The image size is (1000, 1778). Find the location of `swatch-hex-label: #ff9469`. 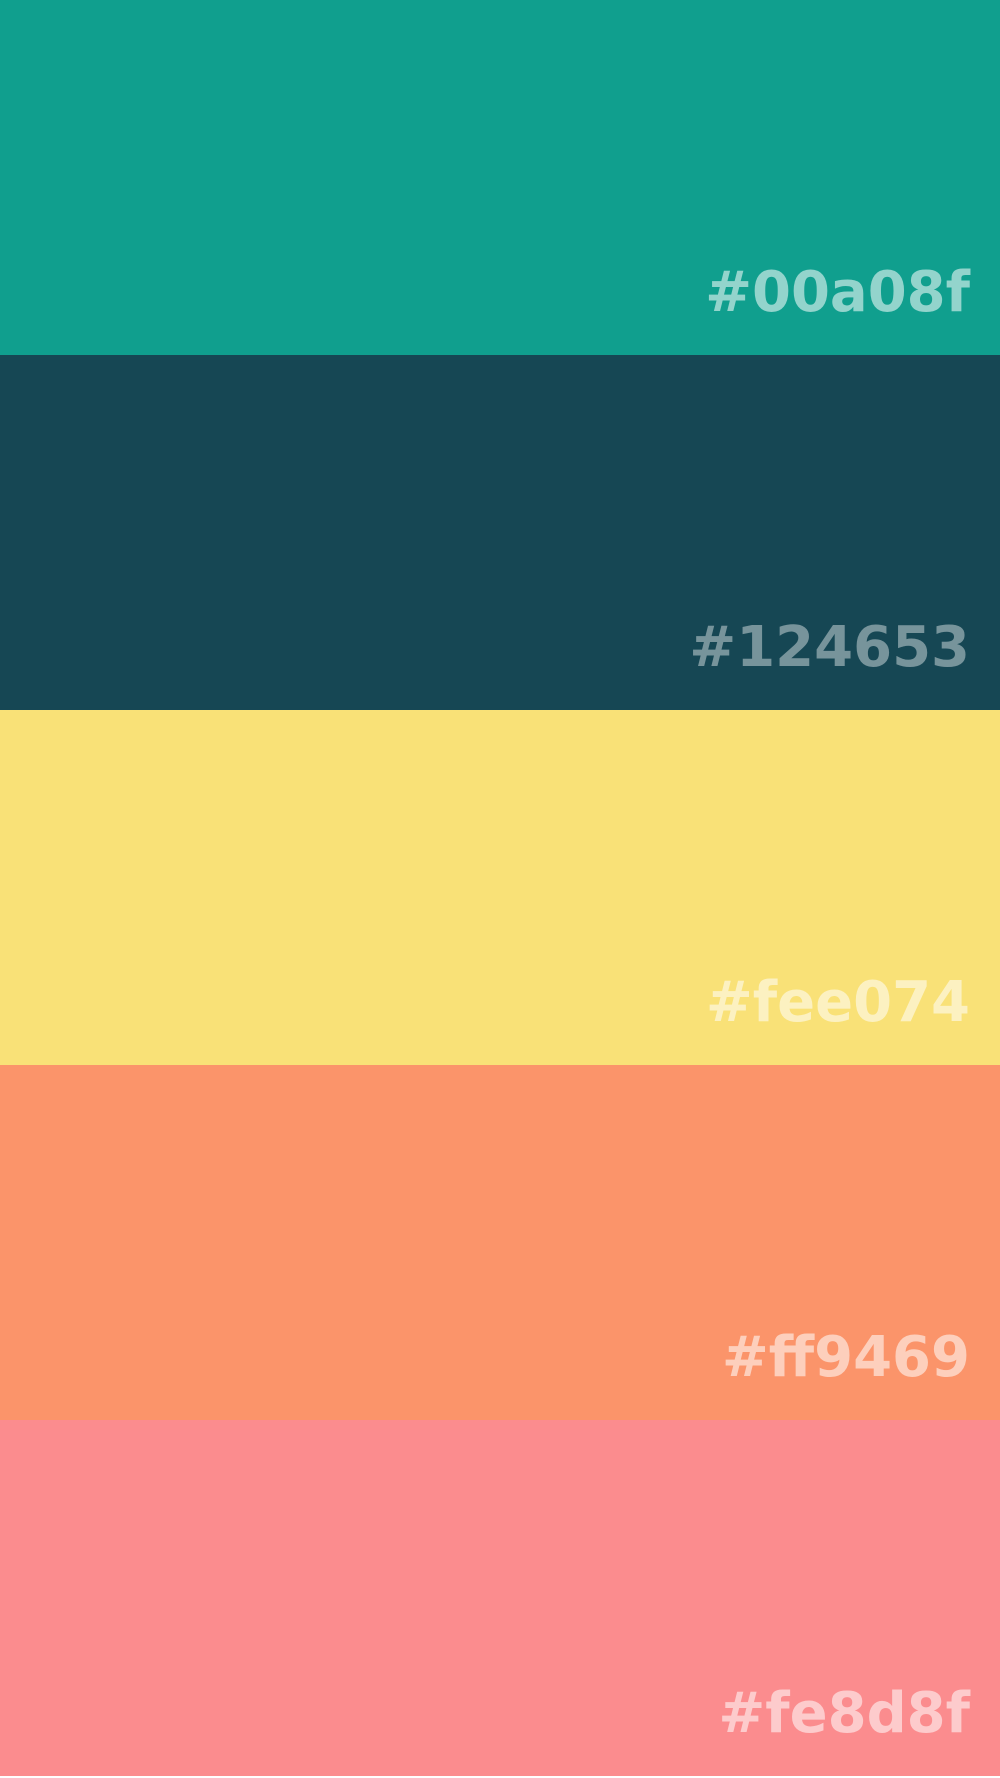

swatch-hex-label: #ff9469 is located at coordinates (845, 1357).